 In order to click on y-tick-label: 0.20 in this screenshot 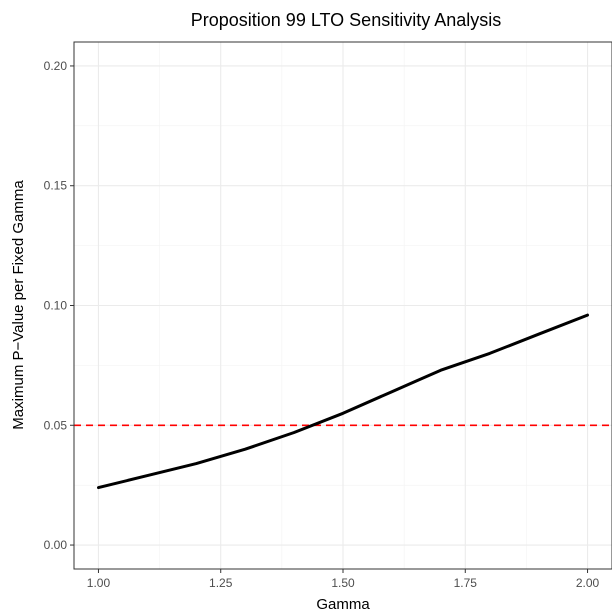, I will do `click(56, 66)`.